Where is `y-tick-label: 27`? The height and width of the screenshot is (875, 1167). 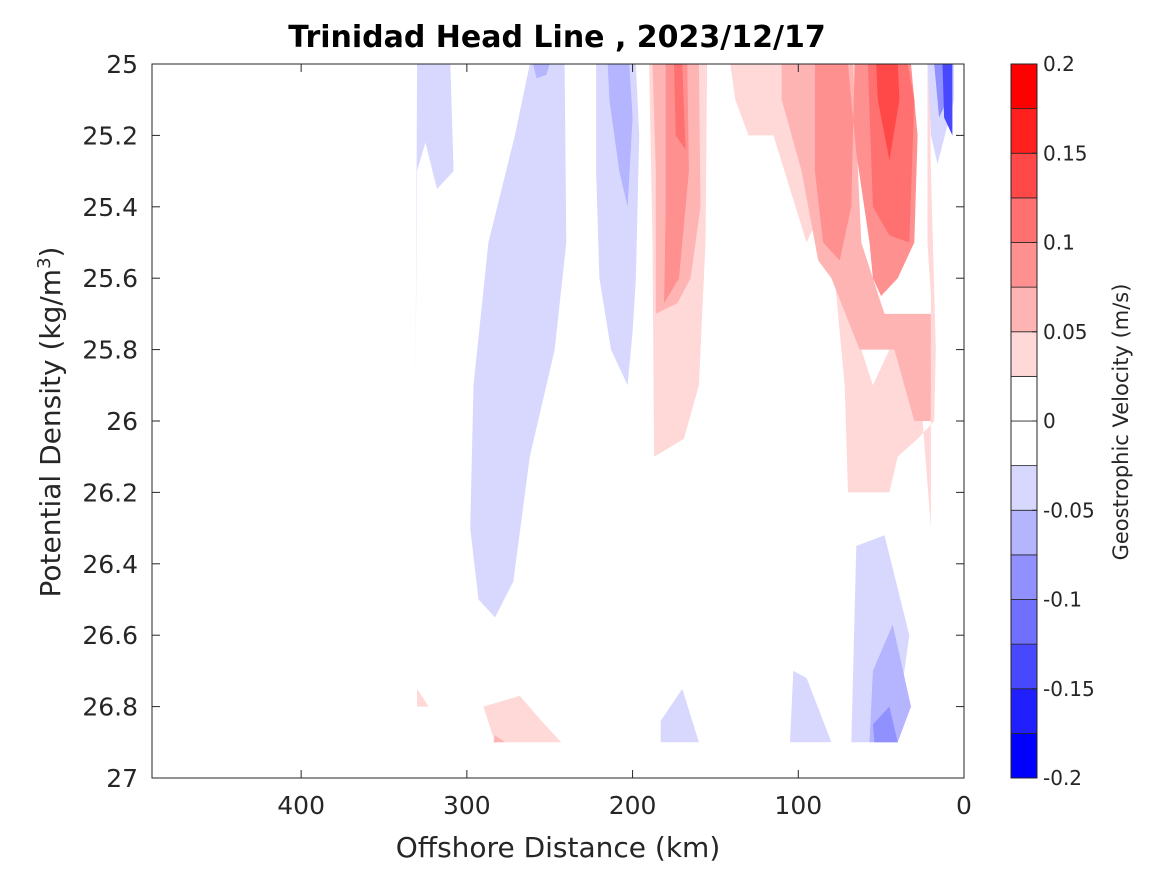
y-tick-label: 27 is located at coordinates (122, 778).